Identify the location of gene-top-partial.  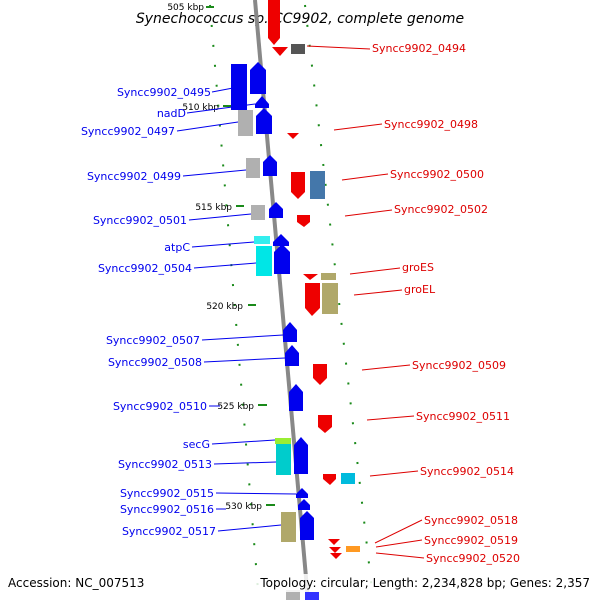
(274, 22).